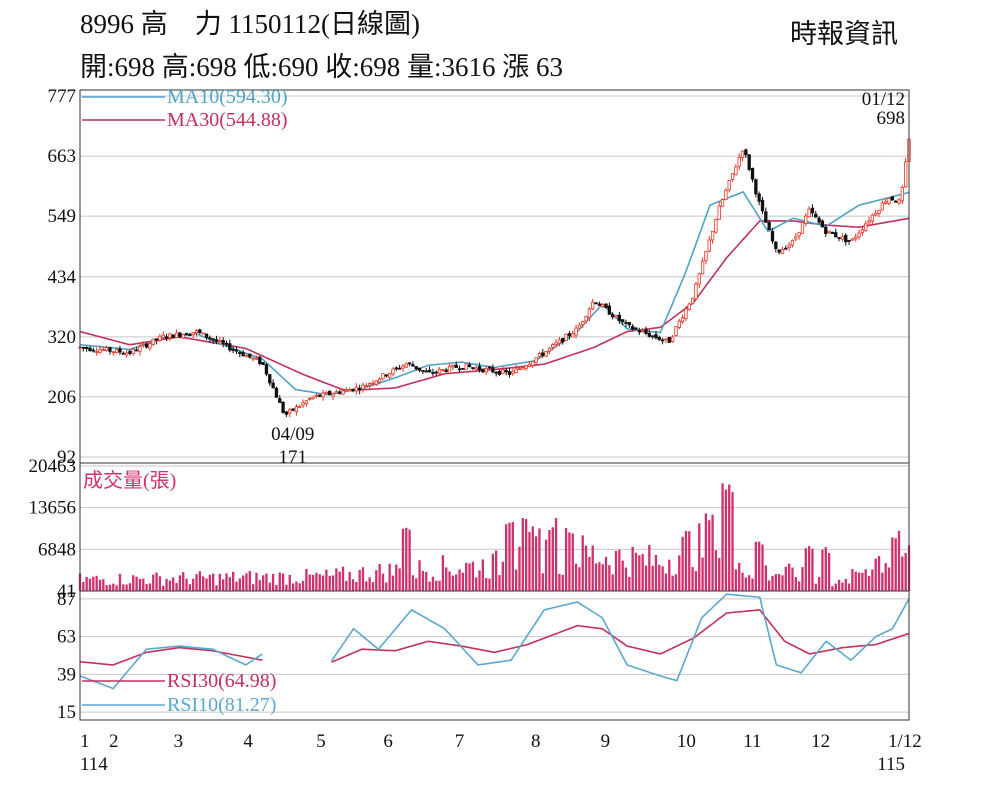 Image resolution: width=1000 pixels, height=800 pixels. What do you see at coordinates (66, 599) in the screenshot?
I see `rsi-tick-label: 87` at bounding box center [66, 599].